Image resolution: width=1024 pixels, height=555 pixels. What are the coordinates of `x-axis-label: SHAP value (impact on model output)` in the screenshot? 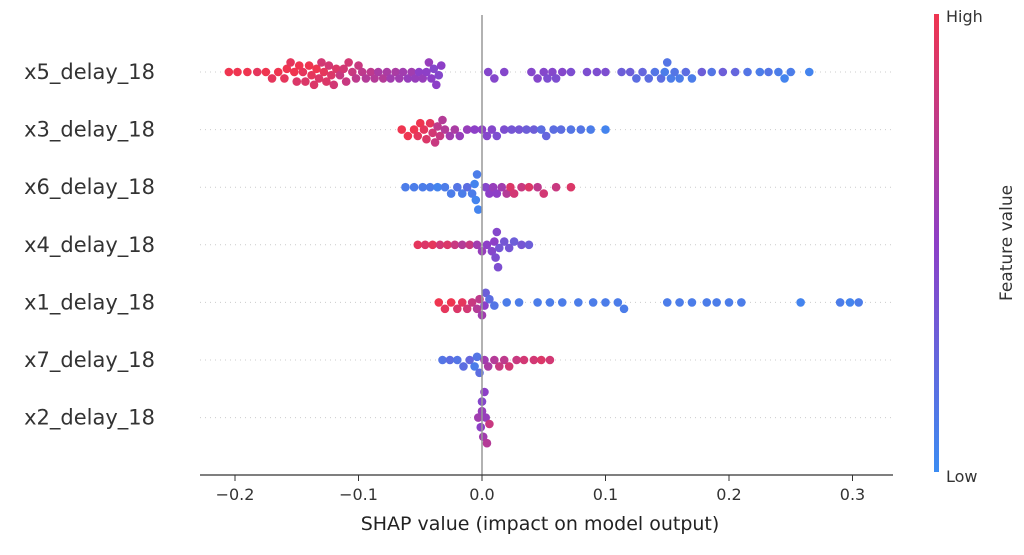 It's located at (540, 524).